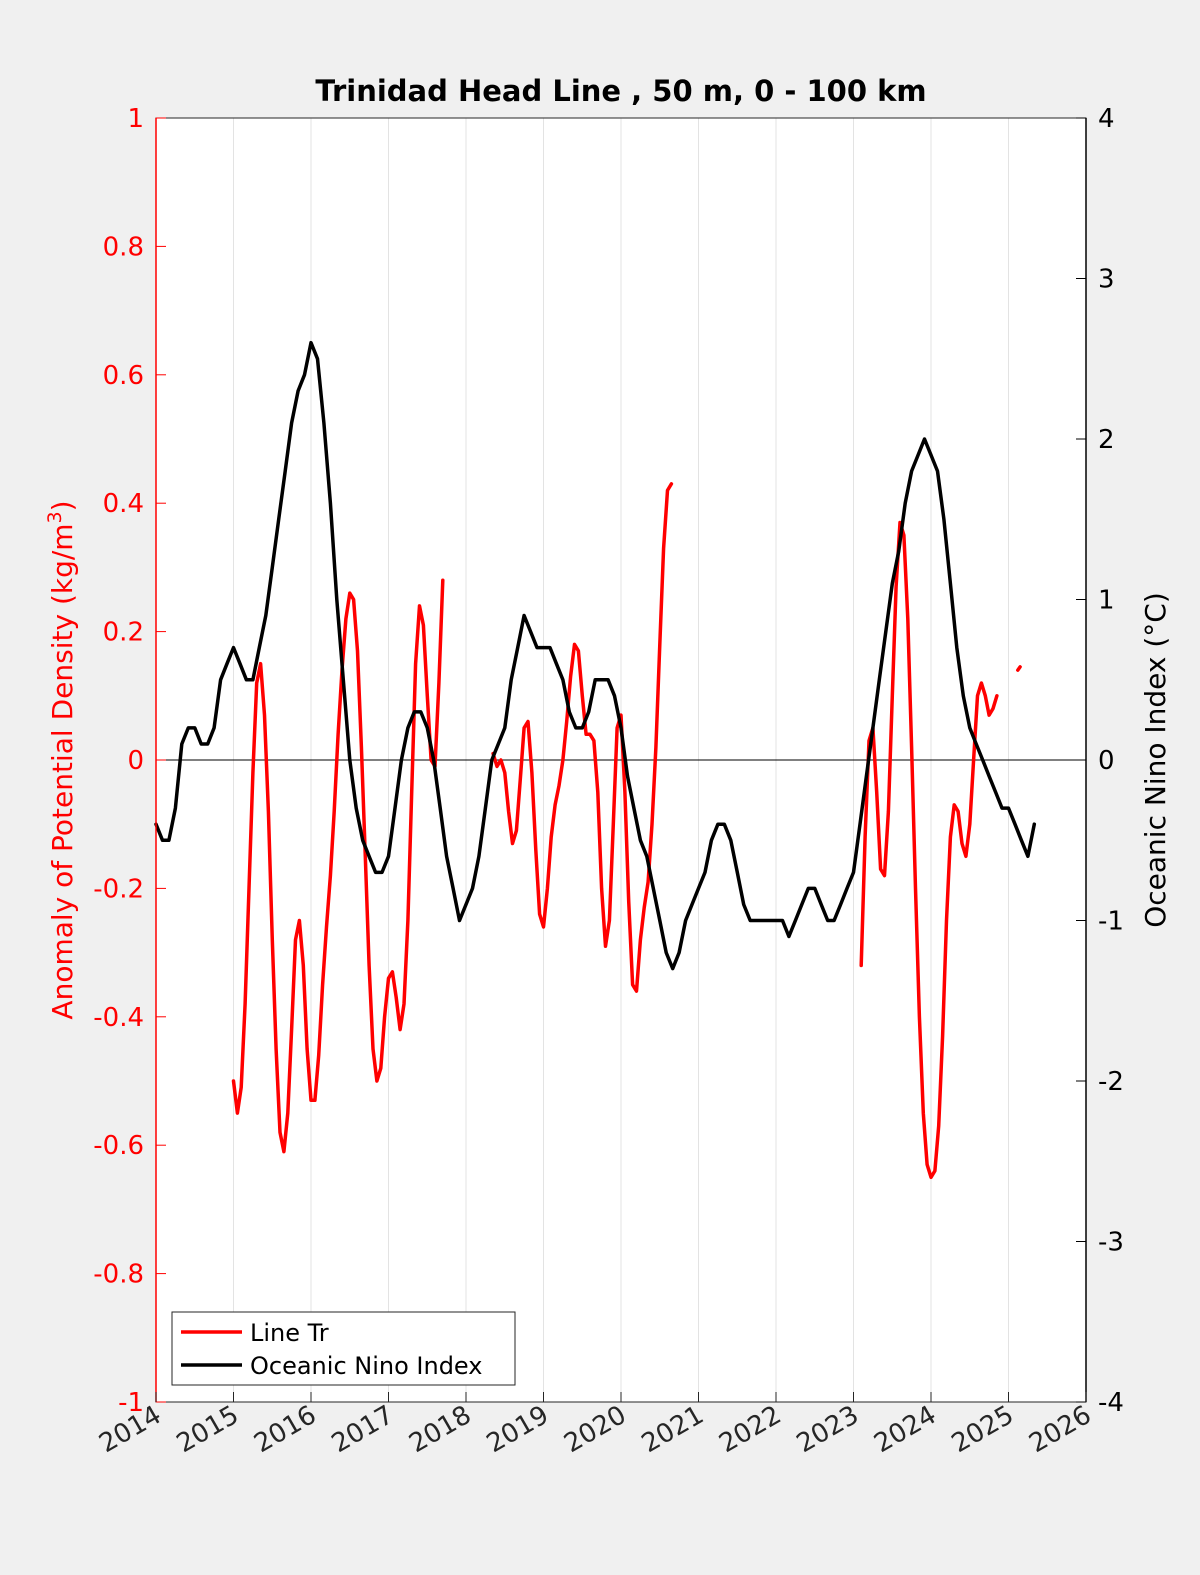 The image size is (1200, 1575). Describe the element at coordinates (1111, 1243) in the screenshot. I see `right-y-tick-label: -3` at that location.